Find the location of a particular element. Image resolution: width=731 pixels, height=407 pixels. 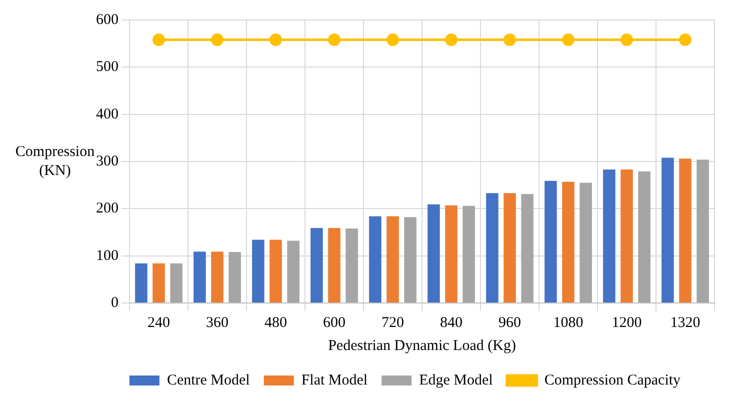

x-tick-label: 720 is located at coordinates (393, 322).